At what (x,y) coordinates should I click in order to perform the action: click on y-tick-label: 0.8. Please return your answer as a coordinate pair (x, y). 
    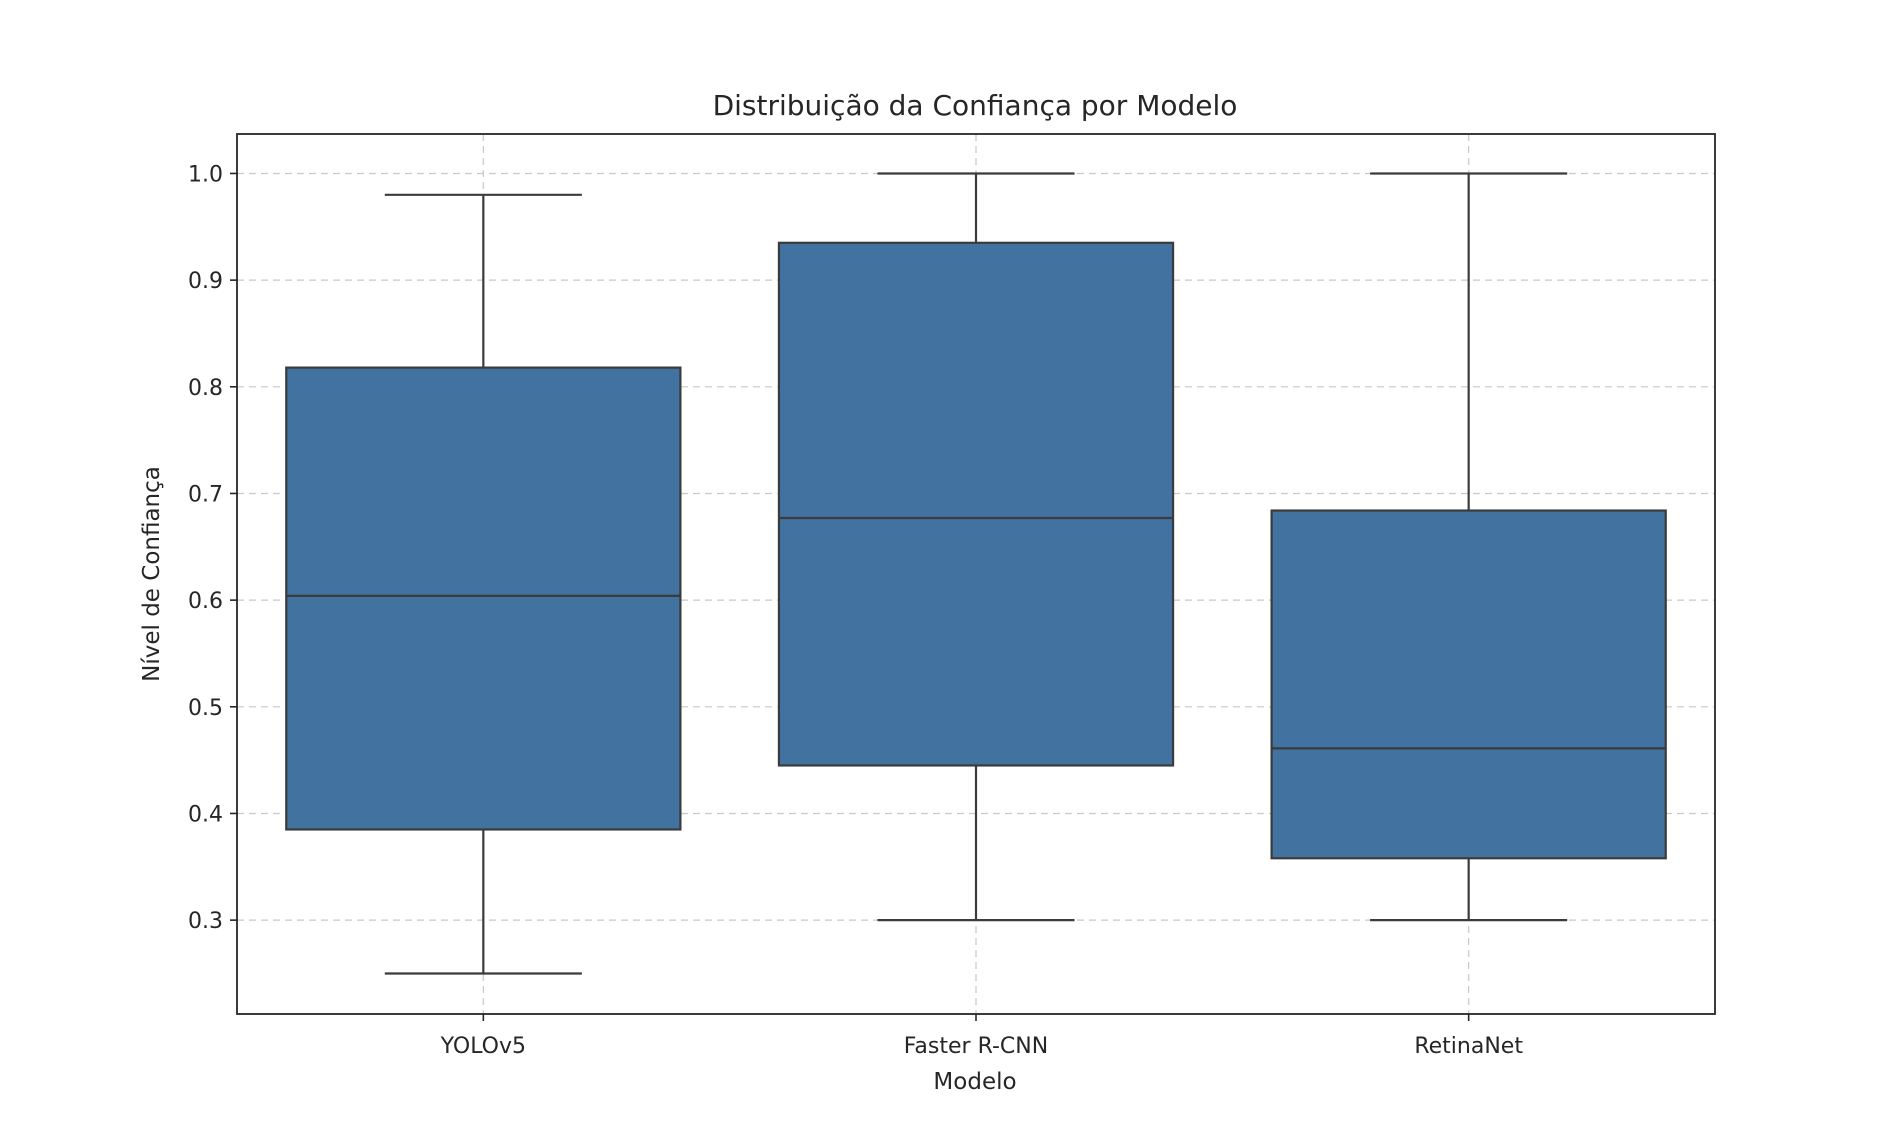
    Looking at the image, I should click on (205, 388).